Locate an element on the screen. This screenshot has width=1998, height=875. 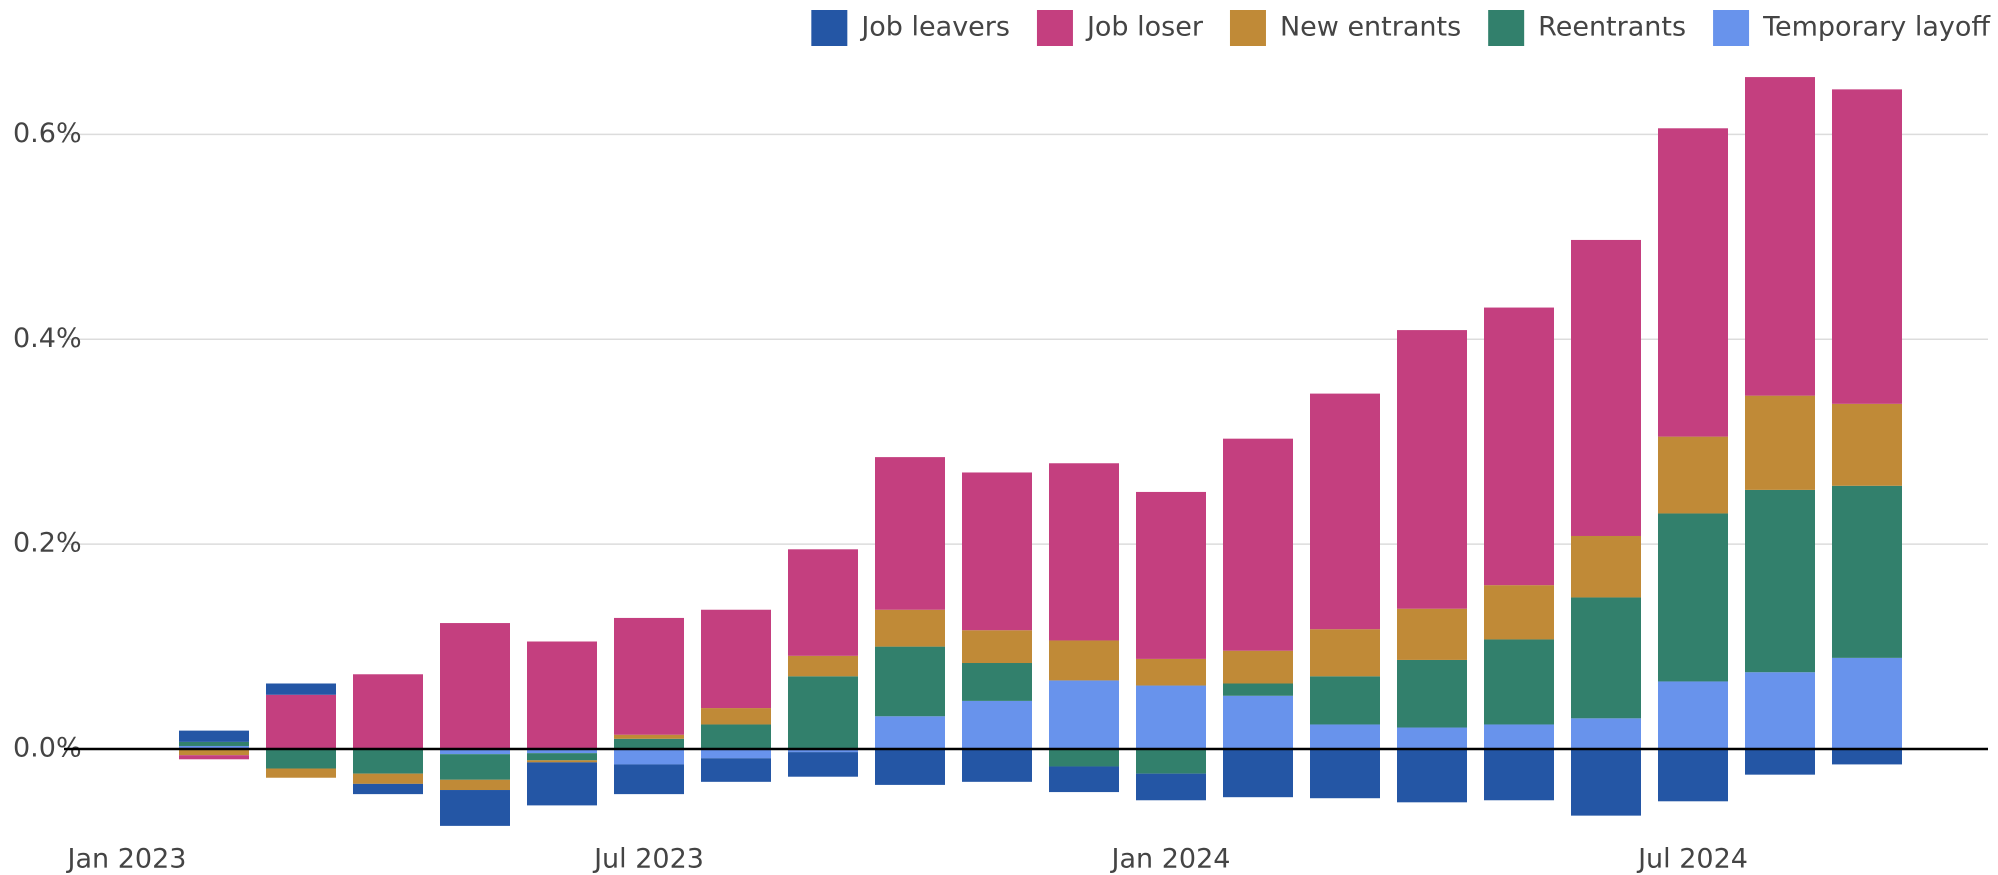
legend-label: Job leavers is located at coordinates (934, 27).